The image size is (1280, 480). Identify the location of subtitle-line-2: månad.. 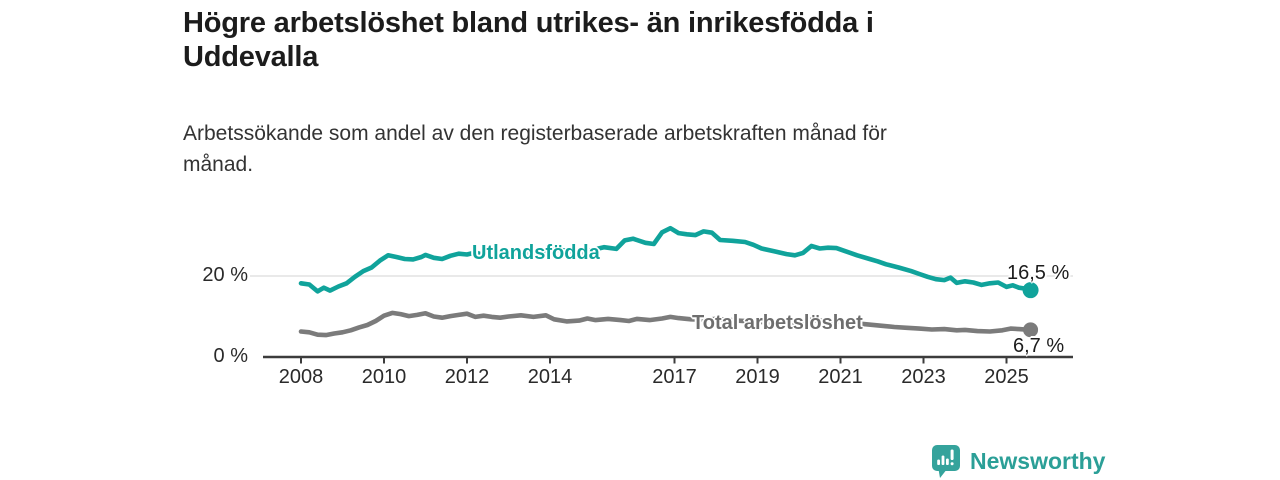
(218, 164).